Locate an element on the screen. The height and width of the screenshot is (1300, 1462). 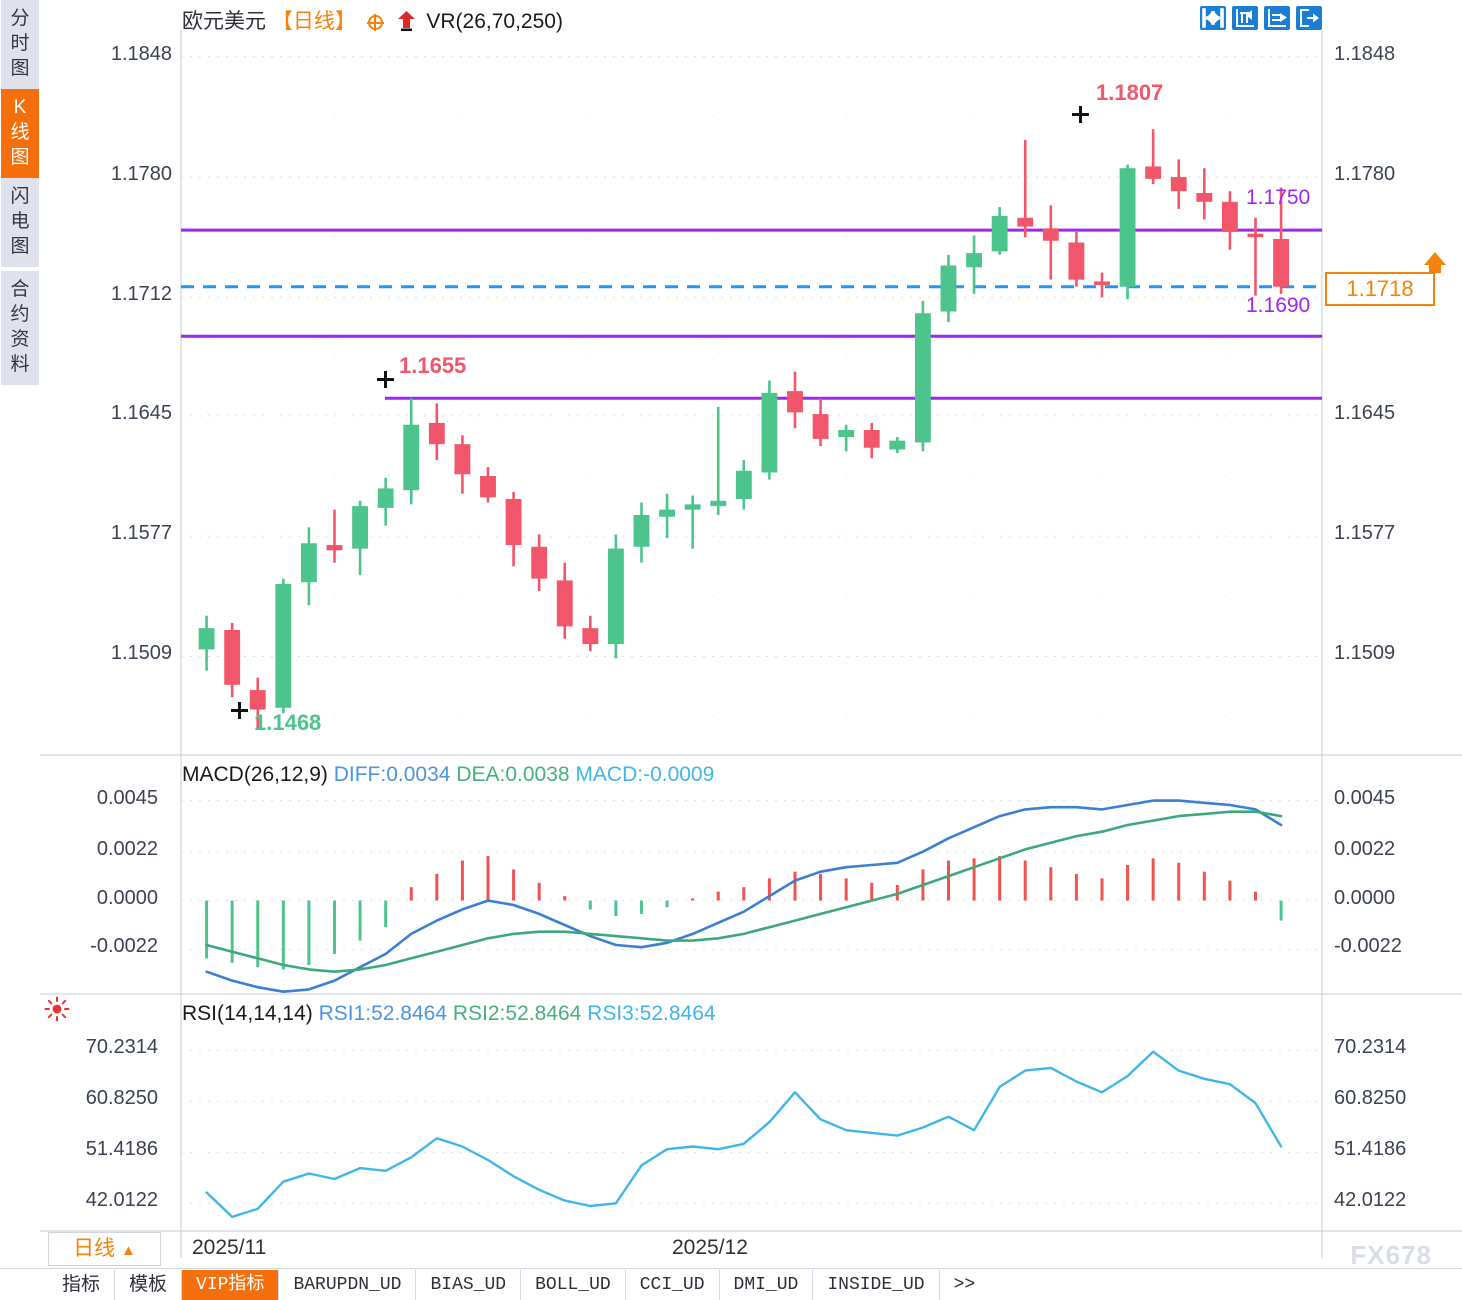
draw-tool-icon is located at coordinates (1277, 18).